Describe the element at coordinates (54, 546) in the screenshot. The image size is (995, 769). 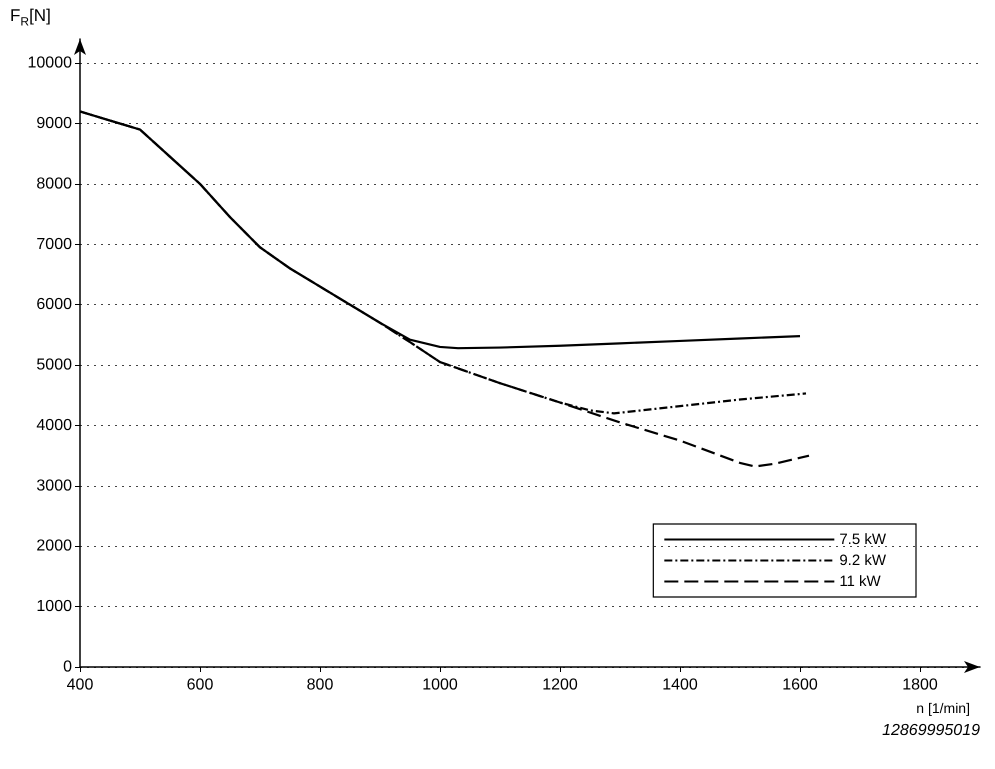
I see `y-tick-label: 2000` at that location.